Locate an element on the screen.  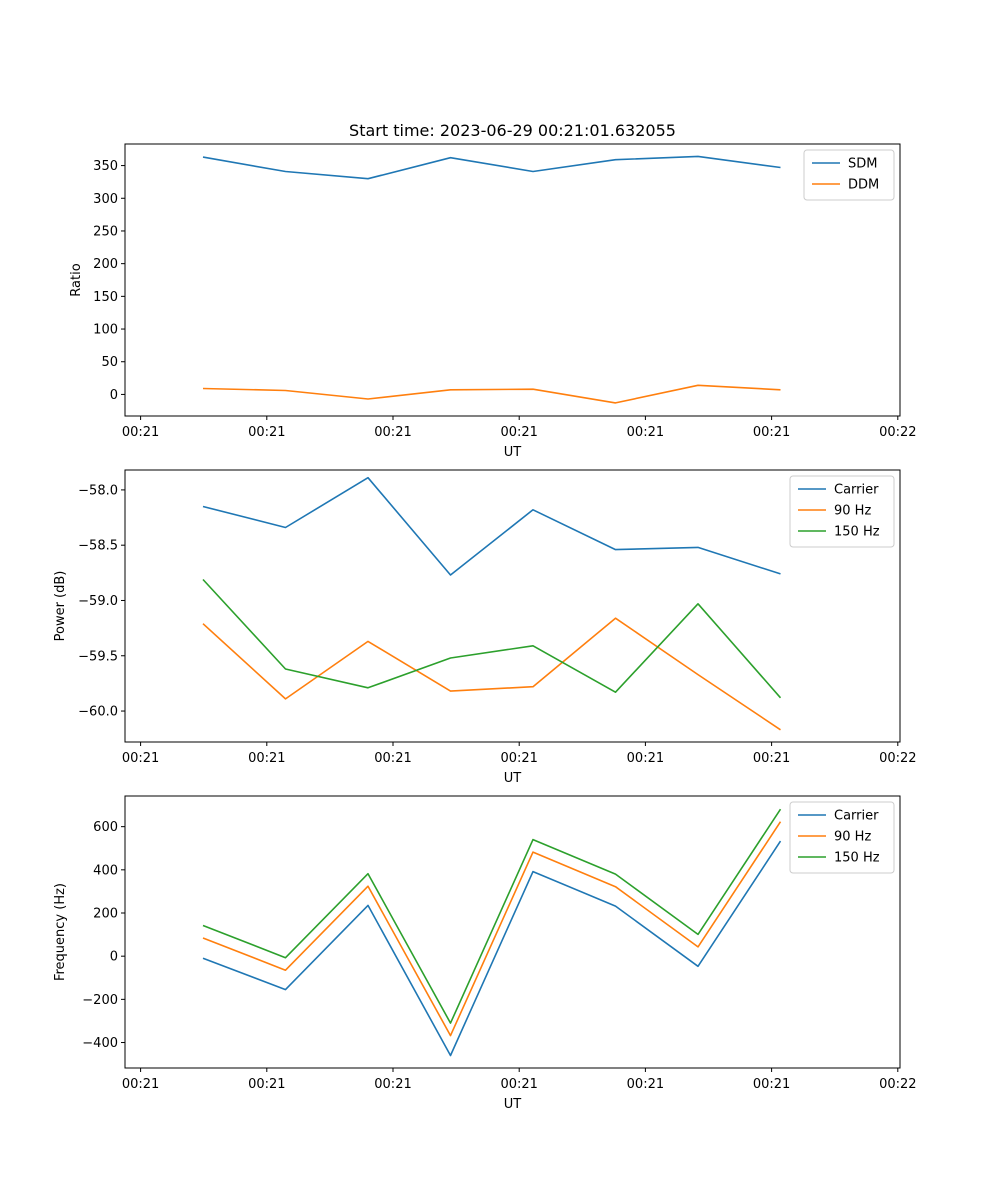
series-line-sdm is located at coordinates (491, 167).